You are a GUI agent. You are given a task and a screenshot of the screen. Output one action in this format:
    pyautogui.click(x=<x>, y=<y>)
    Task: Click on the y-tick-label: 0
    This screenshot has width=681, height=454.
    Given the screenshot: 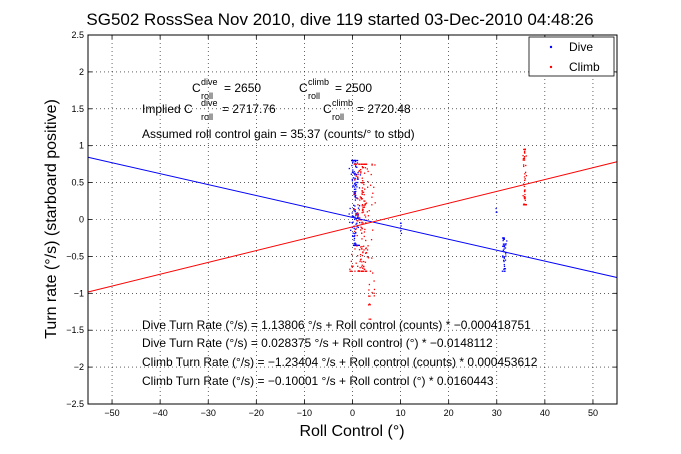 What is the action you would take?
    pyautogui.click(x=81, y=220)
    